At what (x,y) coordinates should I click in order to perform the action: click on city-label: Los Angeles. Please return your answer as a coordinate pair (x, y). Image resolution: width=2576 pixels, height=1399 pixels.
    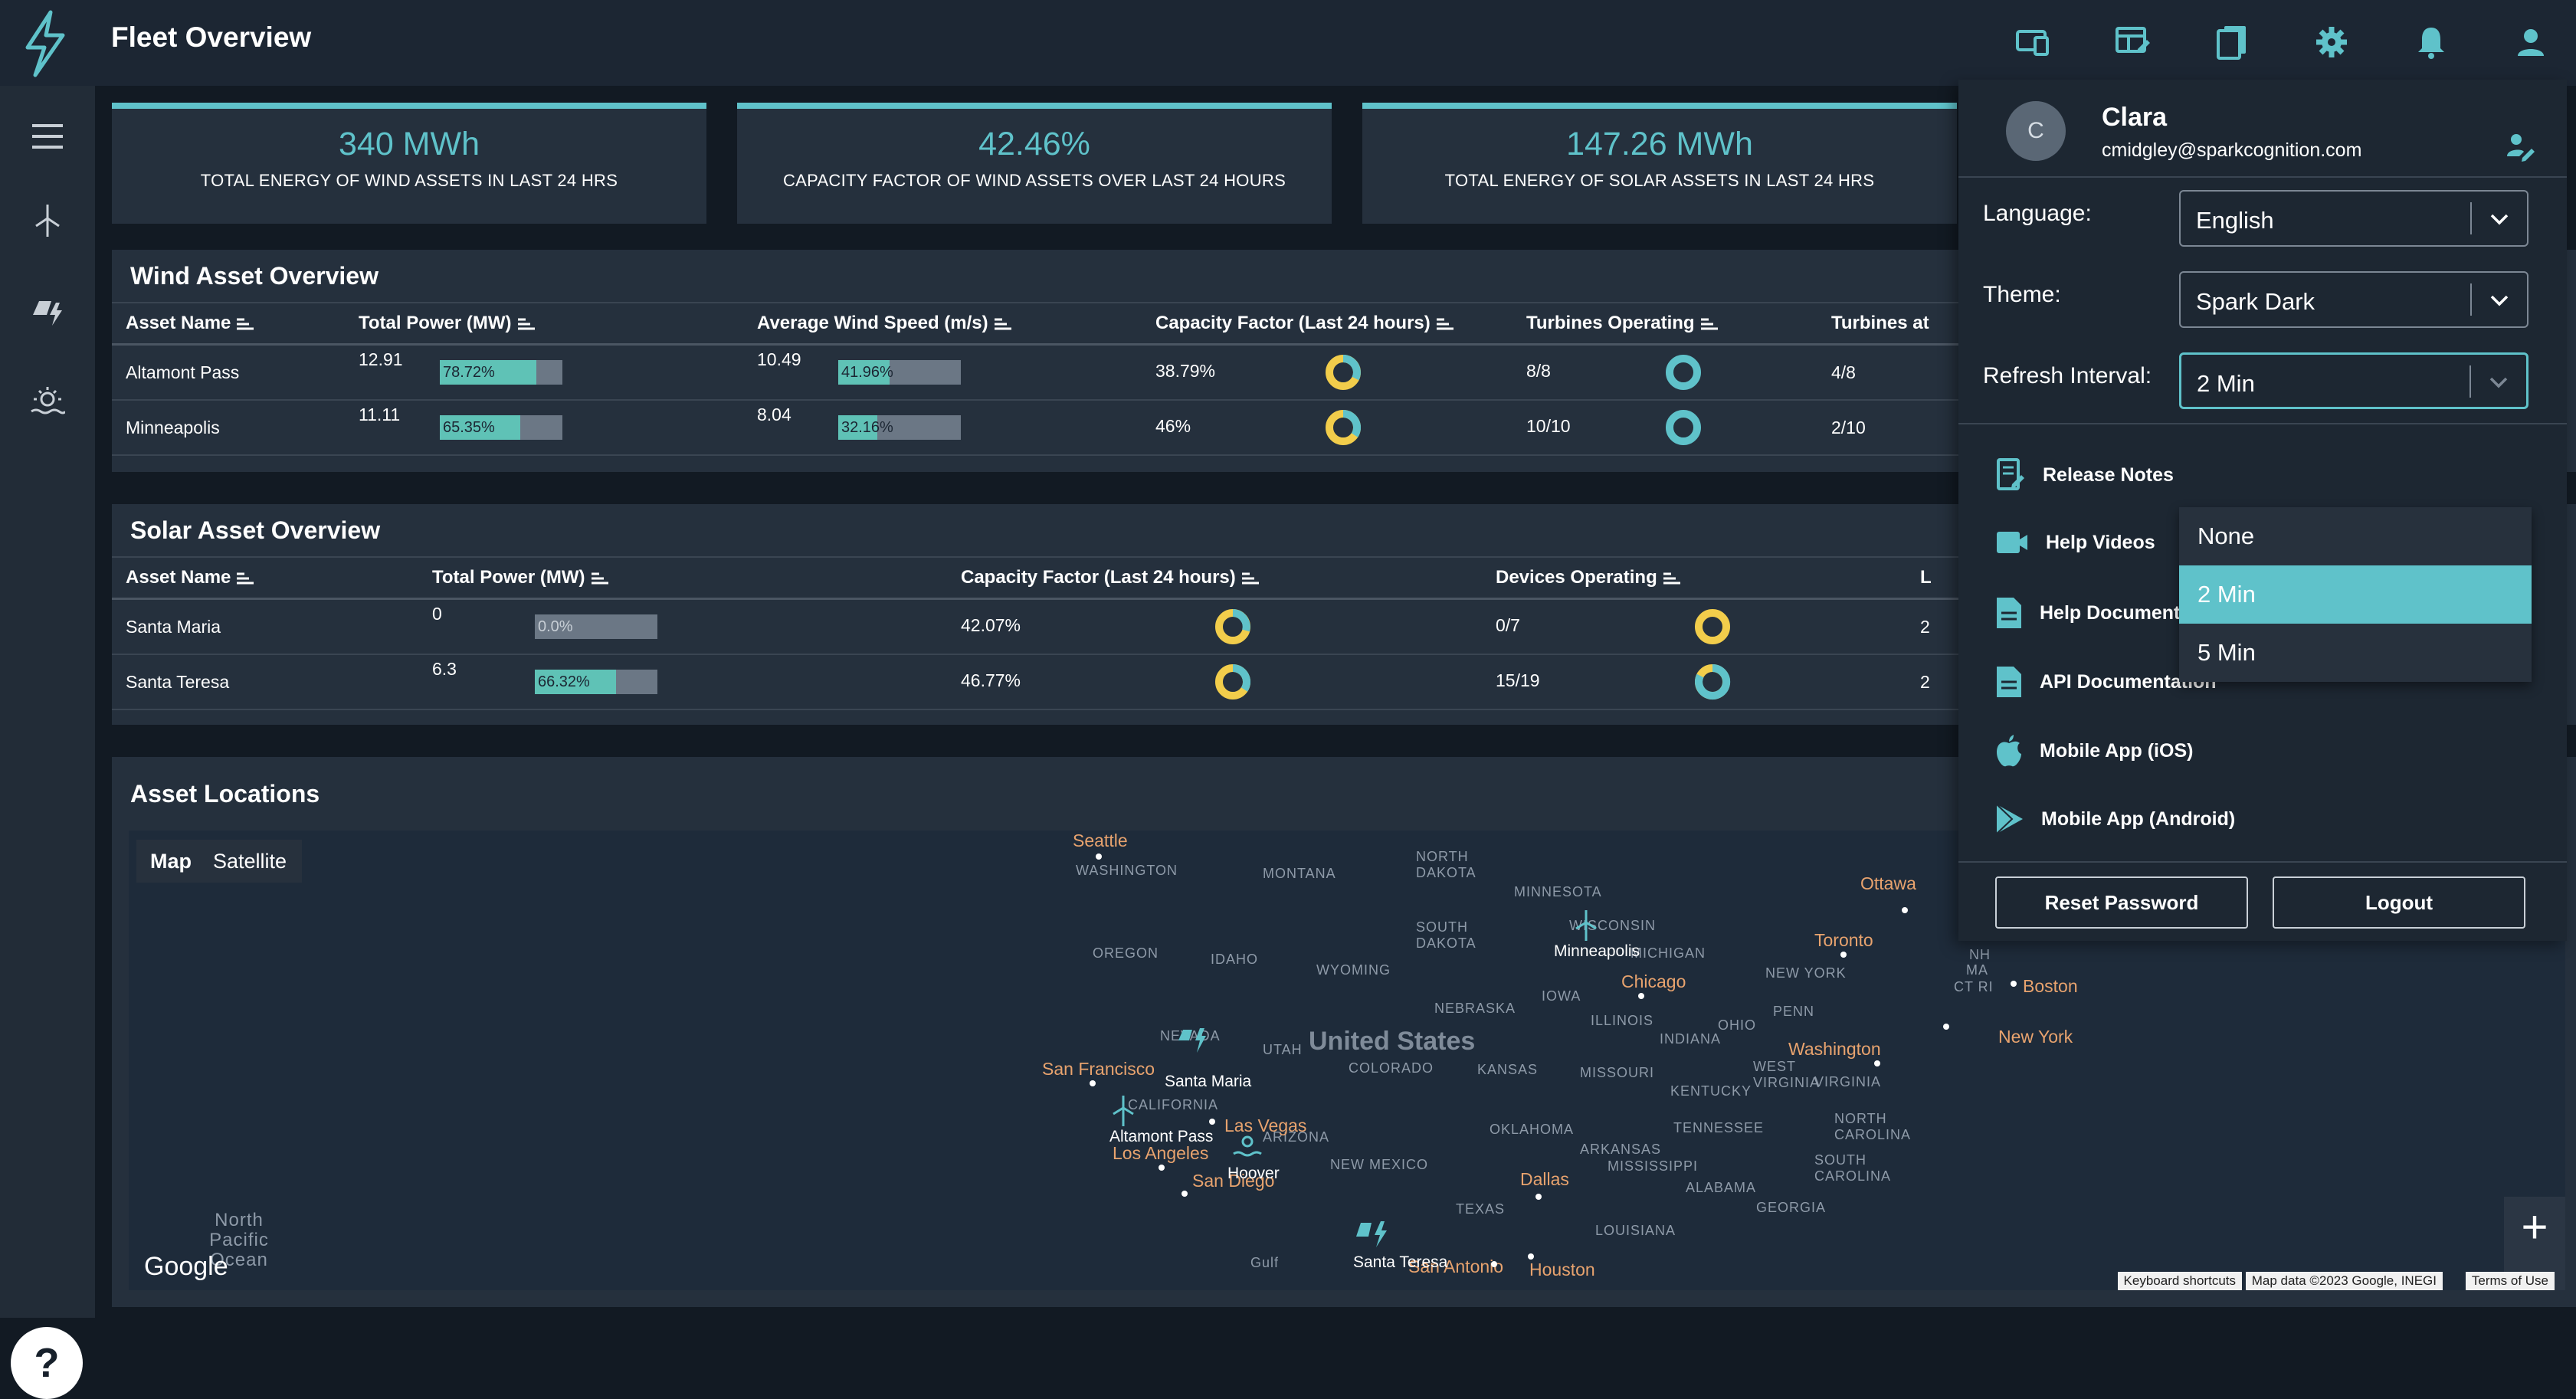
    Looking at the image, I should click on (1161, 1153).